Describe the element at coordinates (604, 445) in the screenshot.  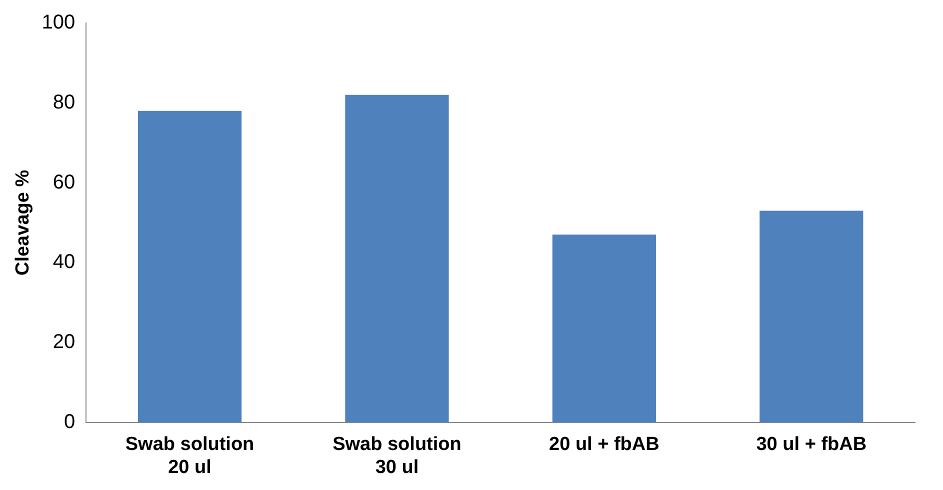
I see `x-tick-label: 20 ul + fbAB` at that location.